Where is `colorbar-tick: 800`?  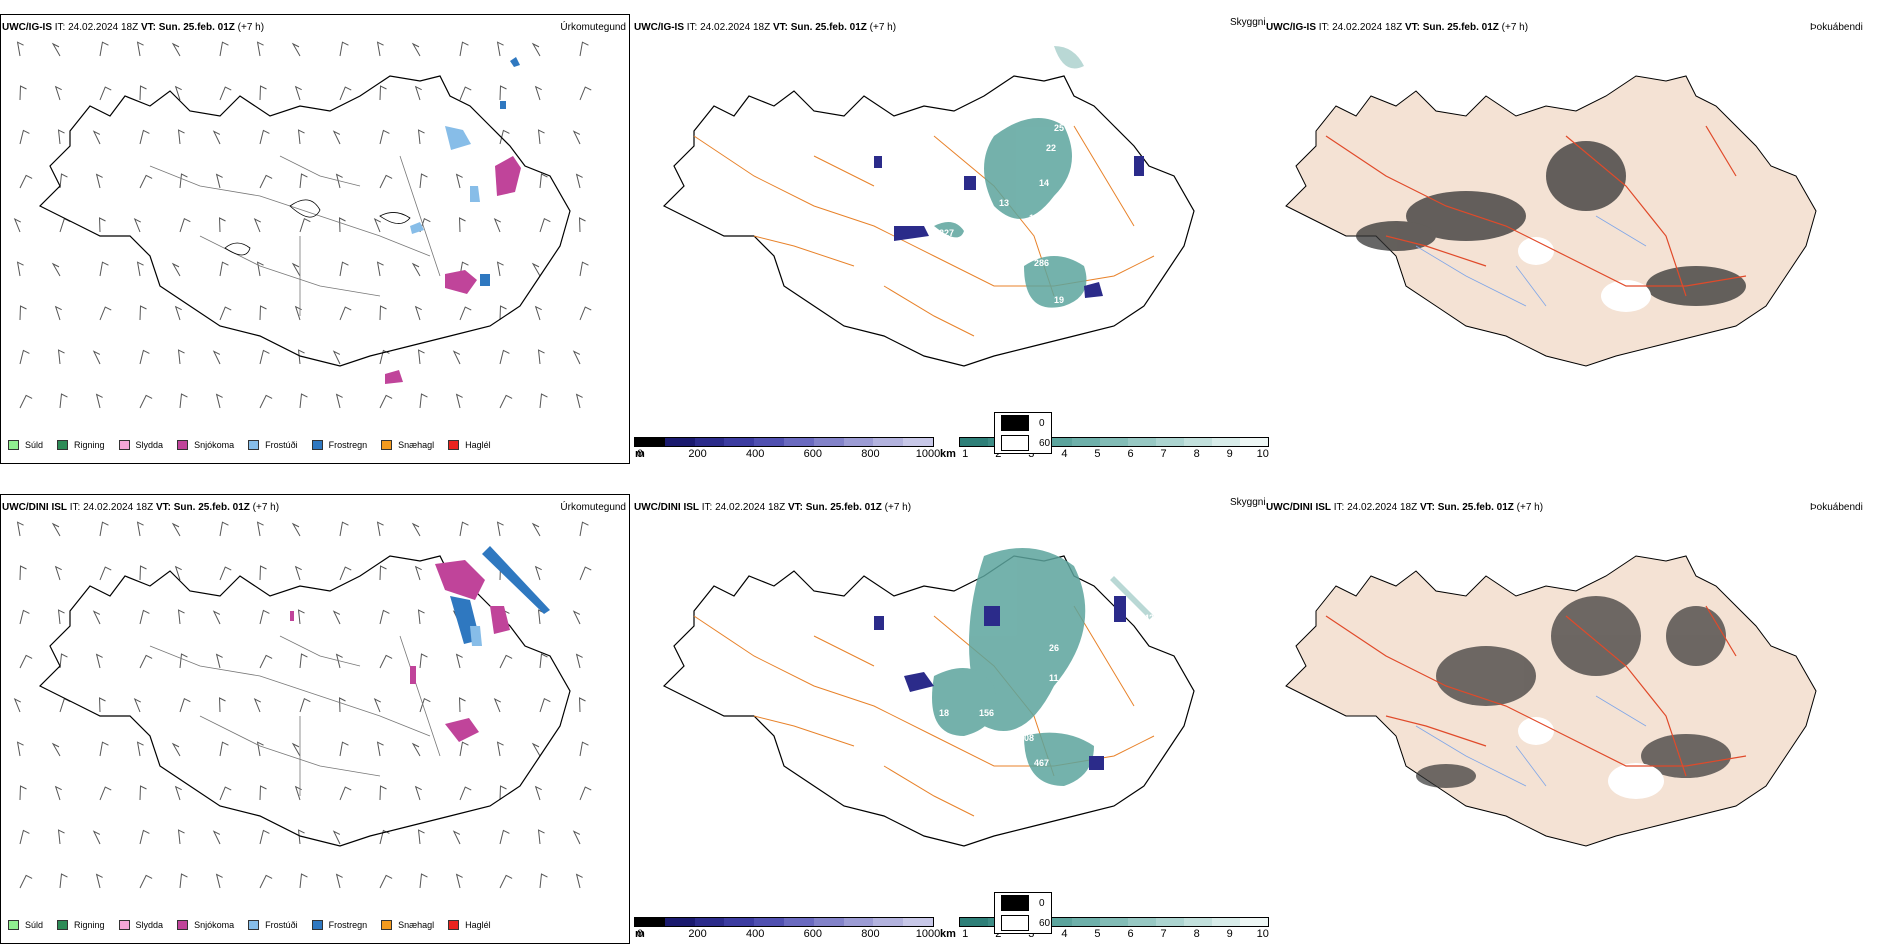 colorbar-tick: 800 is located at coordinates (870, 454).